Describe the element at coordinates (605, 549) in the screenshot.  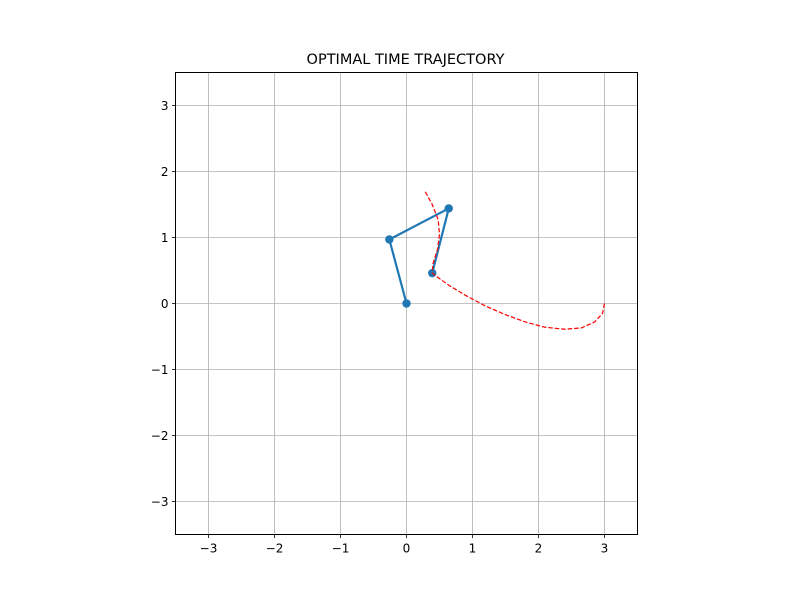
I see `x-tick-label: 3` at that location.